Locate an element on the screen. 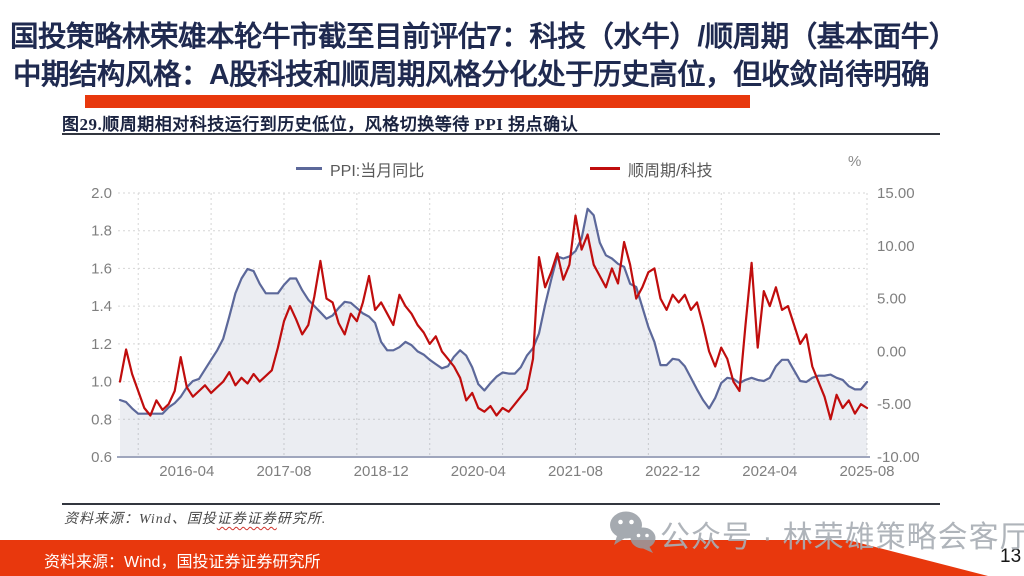 Image resolution: width=1024 pixels, height=576 pixels. left-axis-tick-label: 0.6 is located at coordinates (101, 457).